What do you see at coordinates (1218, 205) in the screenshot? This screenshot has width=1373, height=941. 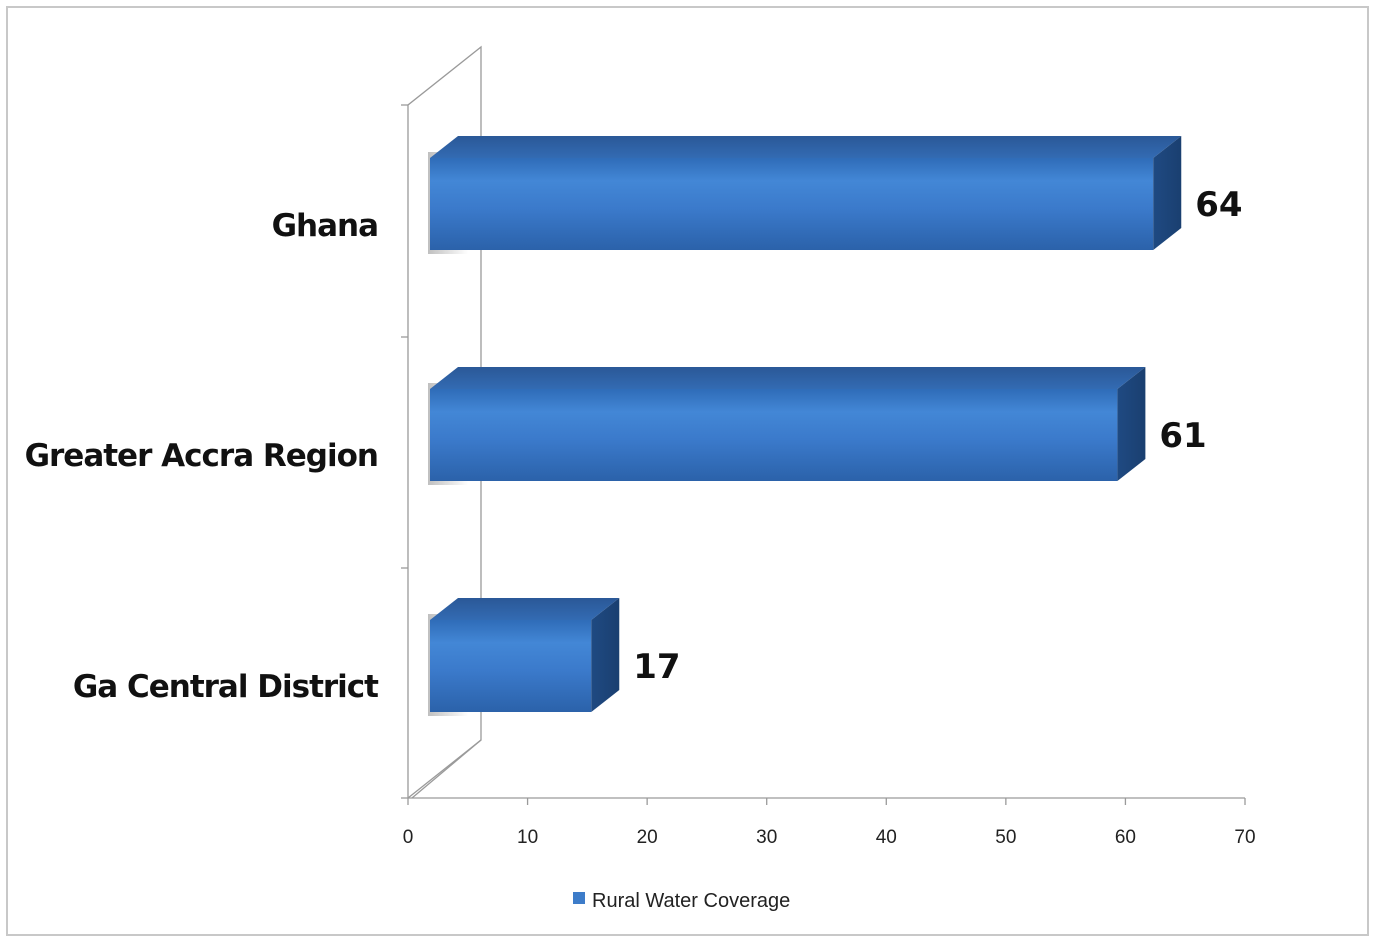 I see `data-label: 64` at bounding box center [1218, 205].